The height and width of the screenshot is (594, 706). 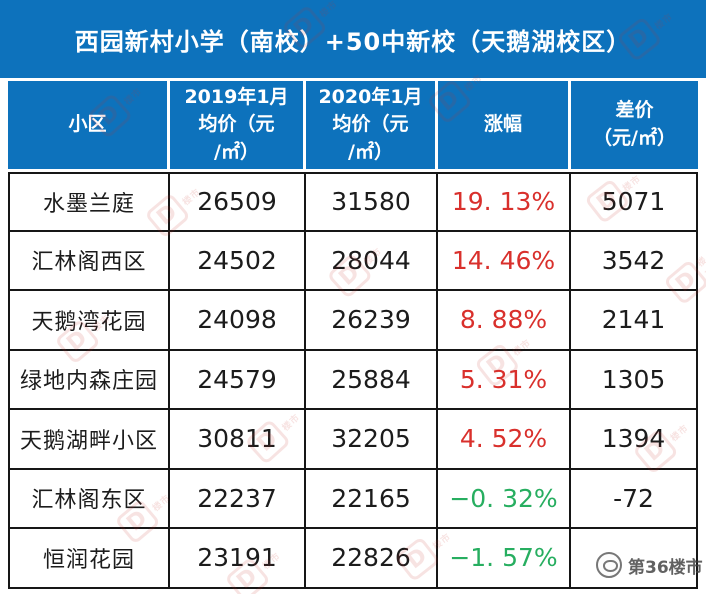 What do you see at coordinates (89, 202) in the screenshot?
I see `table-cell-name: 水墨兰庭` at bounding box center [89, 202].